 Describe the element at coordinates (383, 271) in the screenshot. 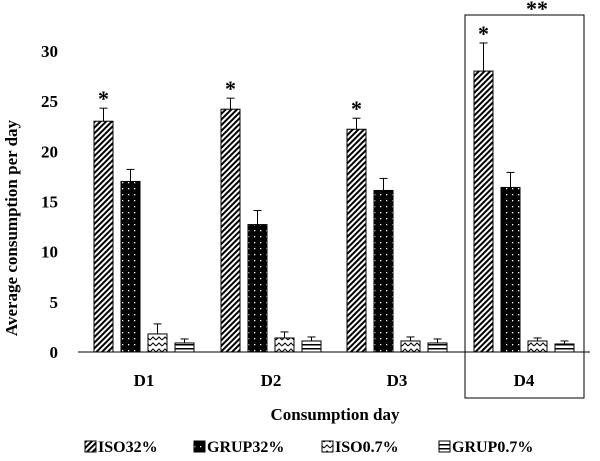

I see `bar-grup32--d3` at that location.